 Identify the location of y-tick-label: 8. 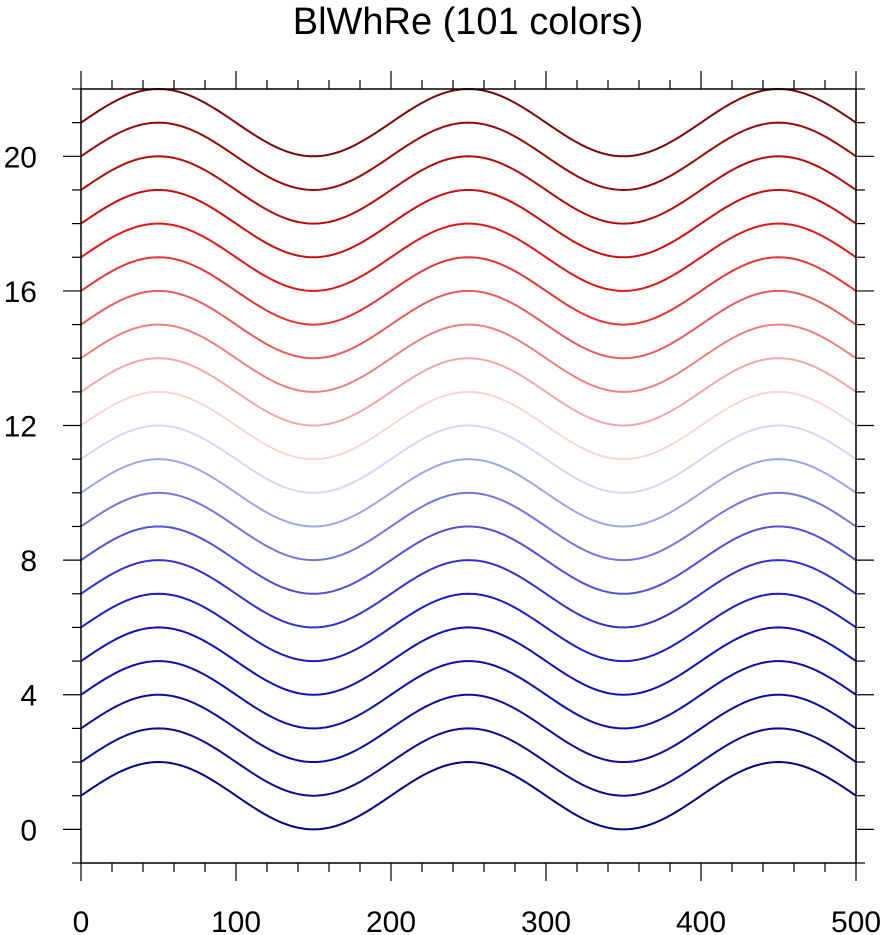
(28, 561).